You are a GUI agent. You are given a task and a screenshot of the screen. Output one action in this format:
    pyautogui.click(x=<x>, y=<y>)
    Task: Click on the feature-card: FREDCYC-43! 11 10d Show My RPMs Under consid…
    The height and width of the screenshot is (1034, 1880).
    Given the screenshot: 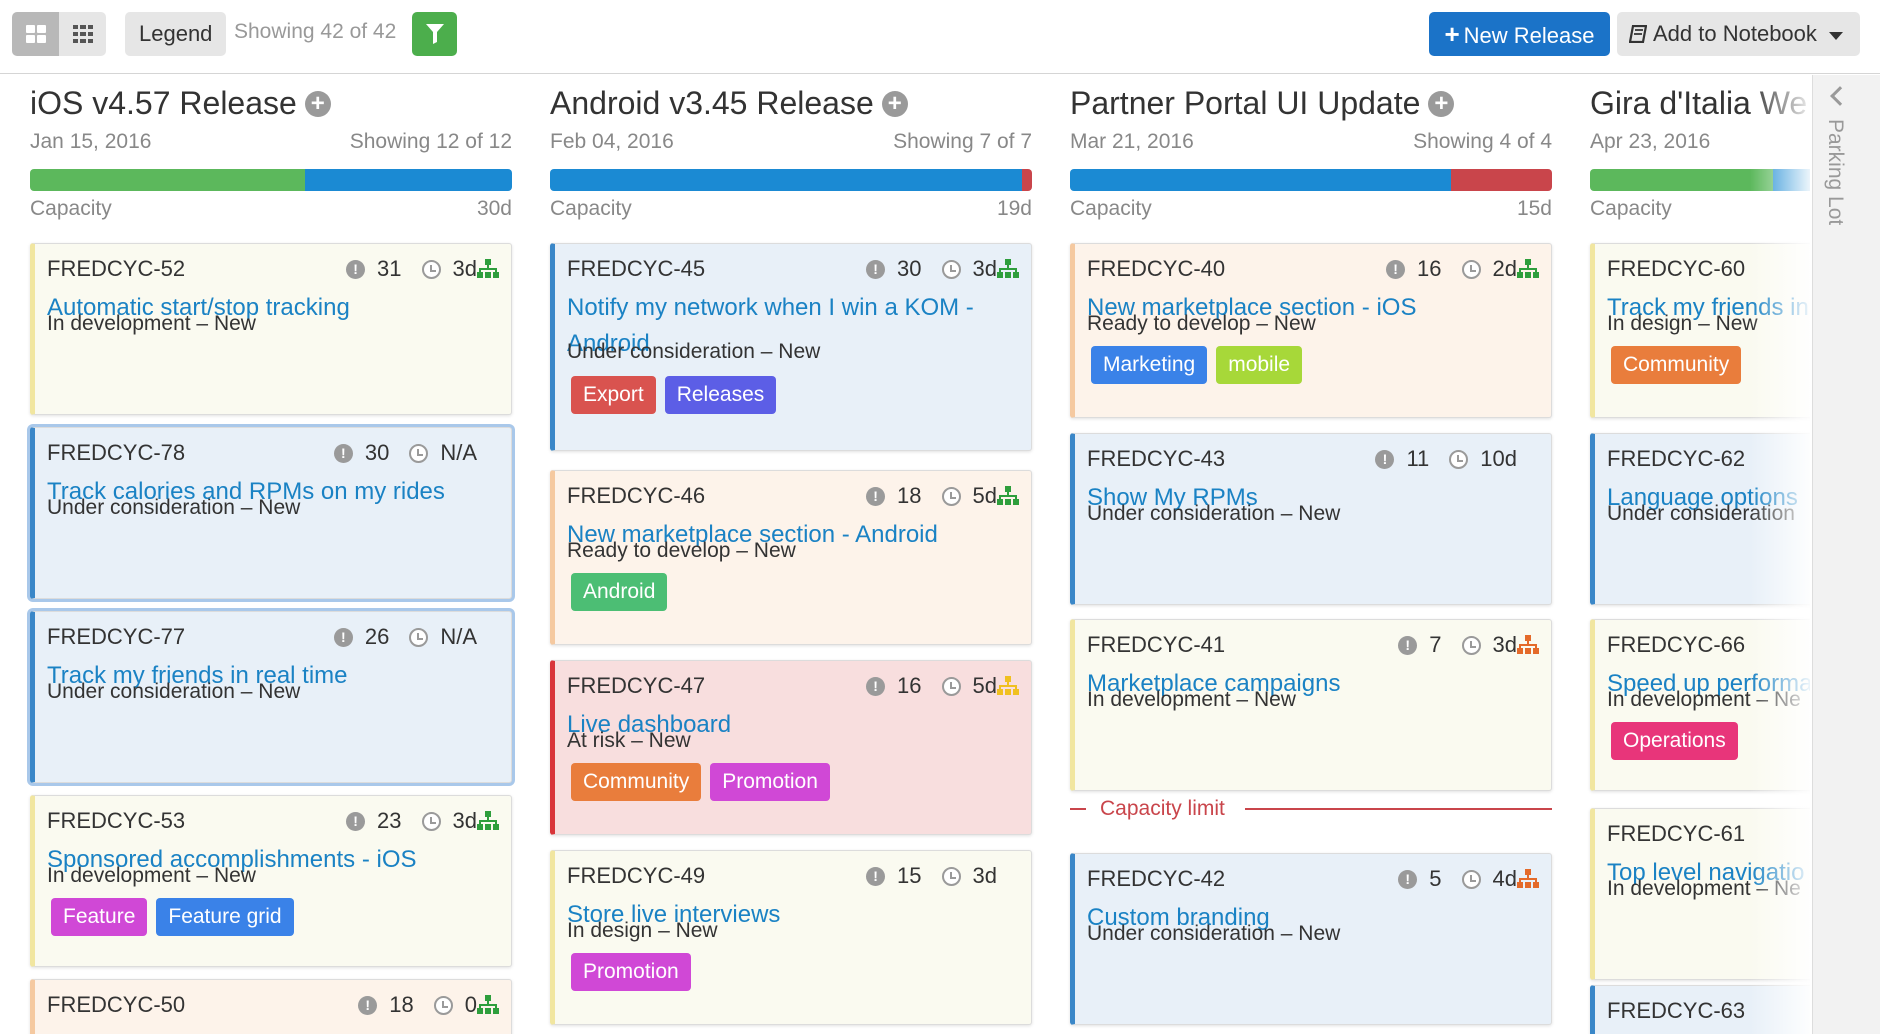 What is the action you would take?
    pyautogui.click(x=1311, y=519)
    